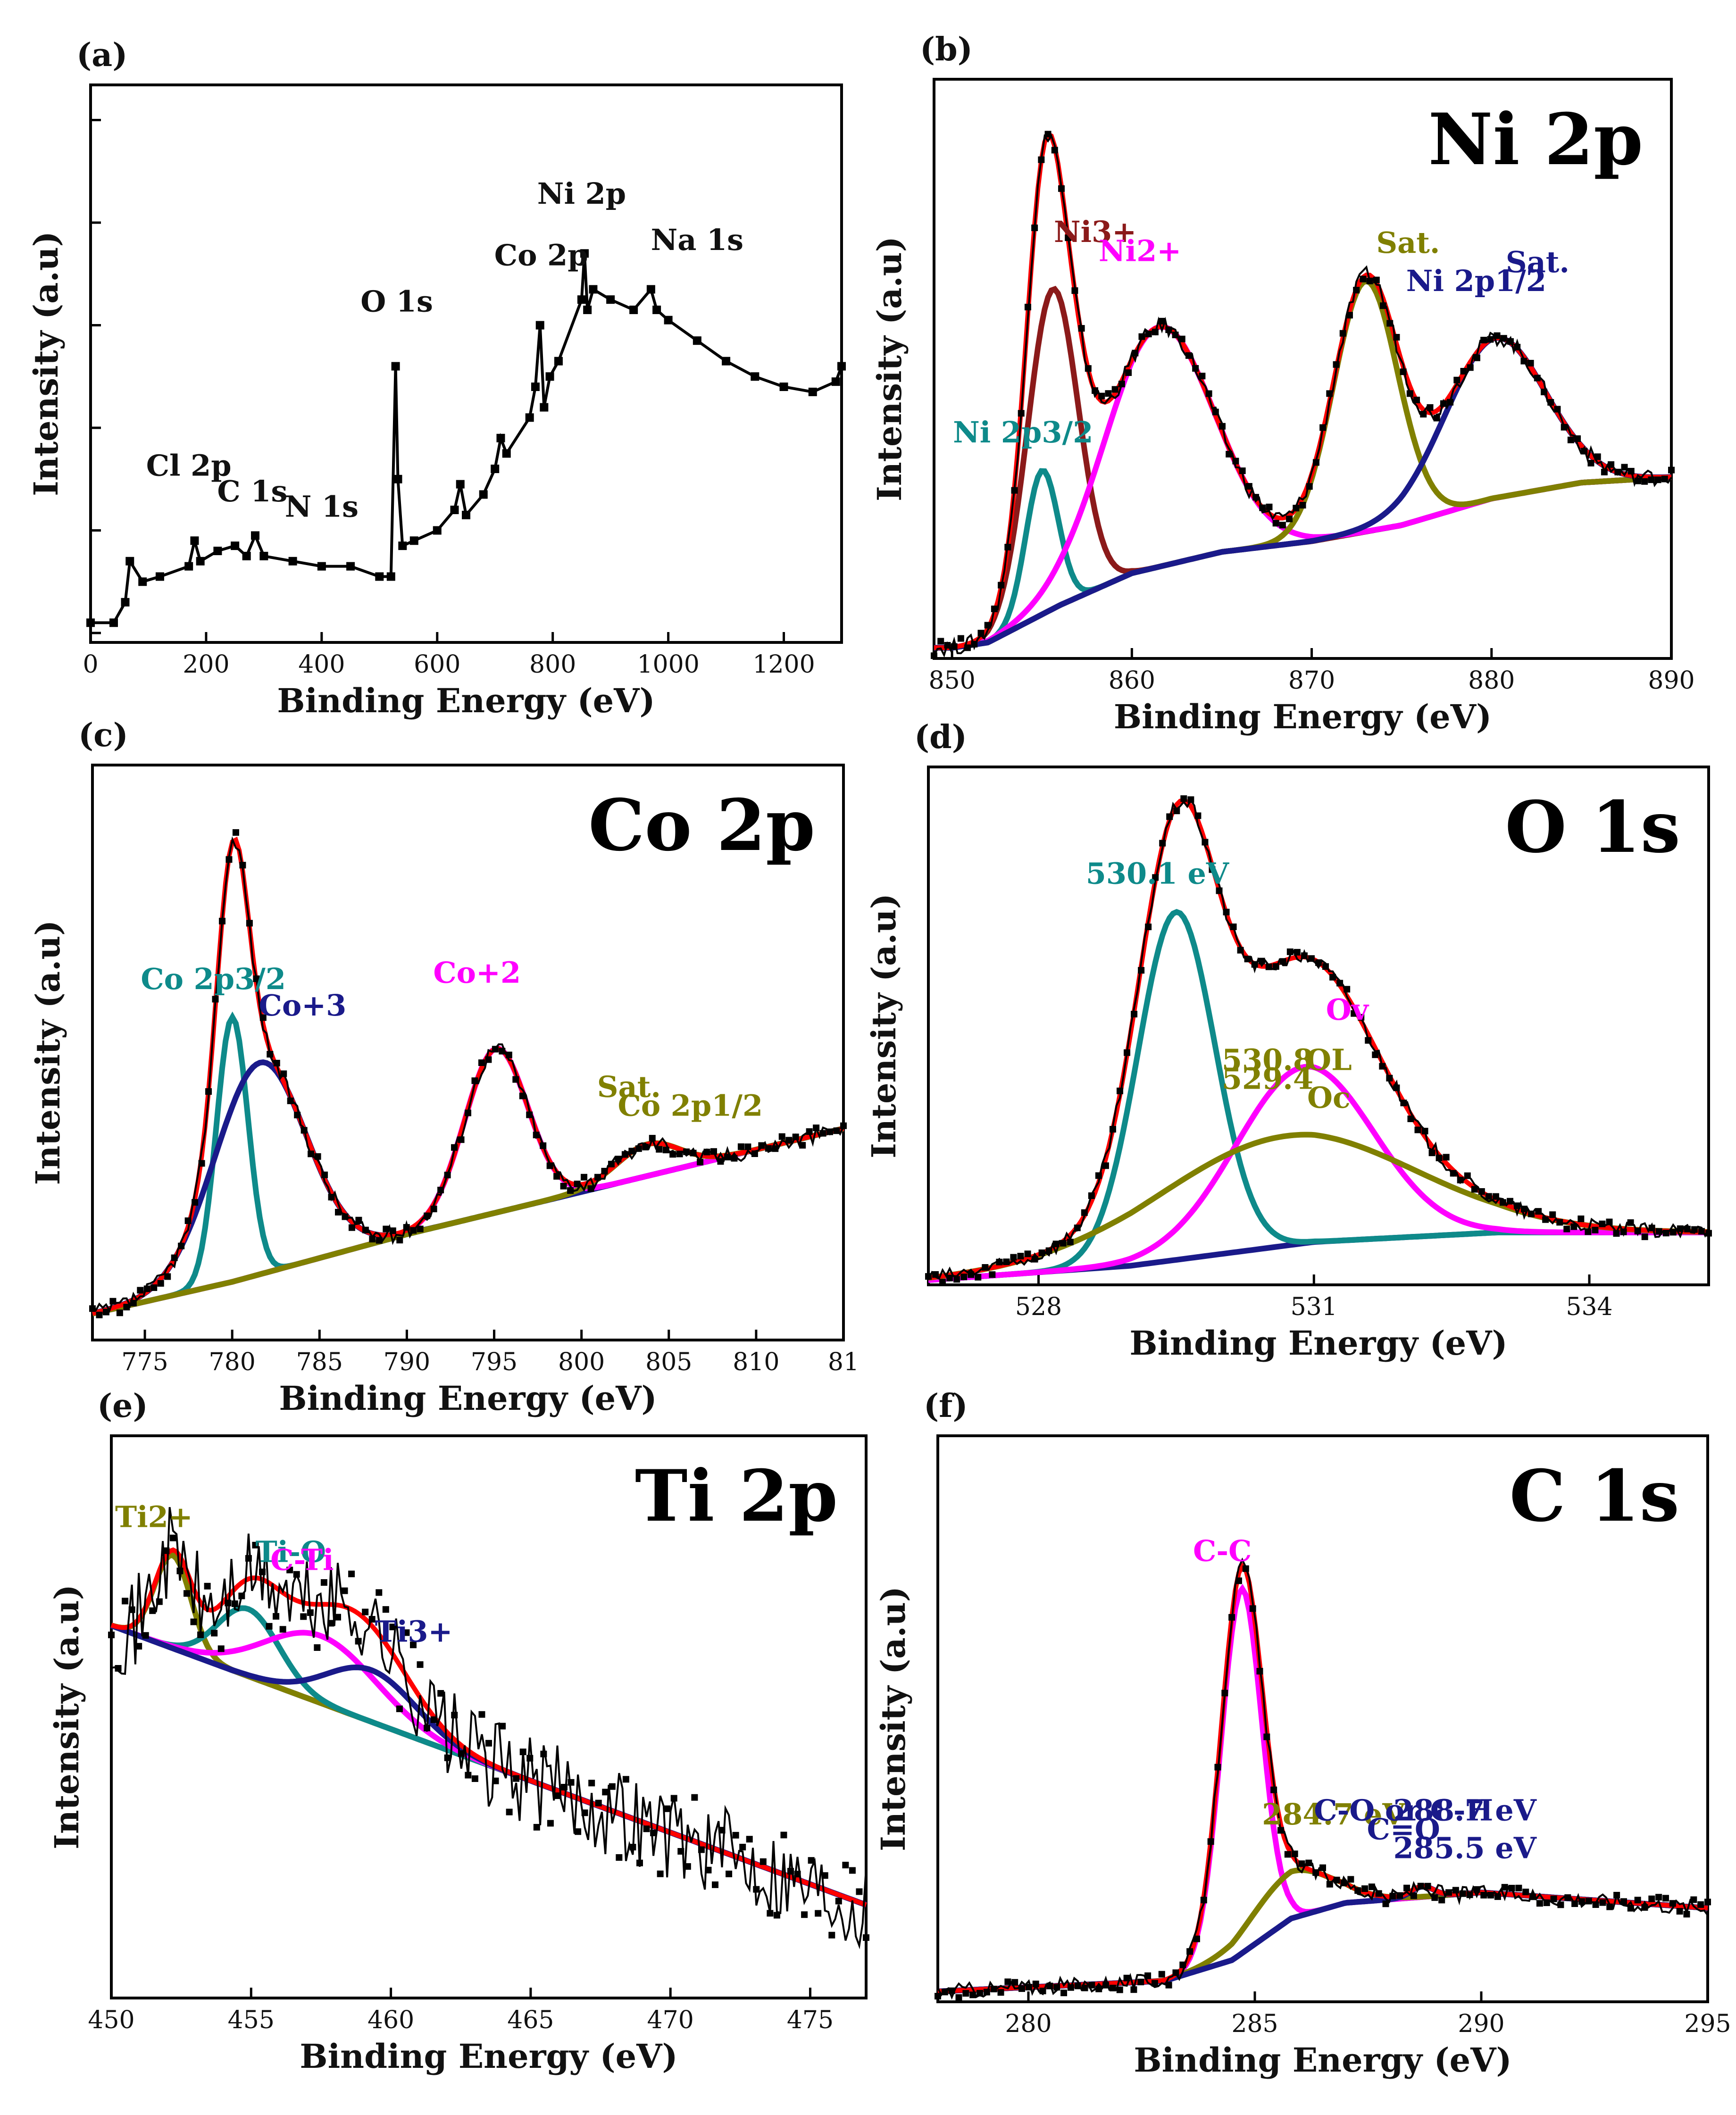 The width and height of the screenshot is (1736, 2115). What do you see at coordinates (122, 1406) in the screenshot?
I see `panel-label: (e)` at bounding box center [122, 1406].